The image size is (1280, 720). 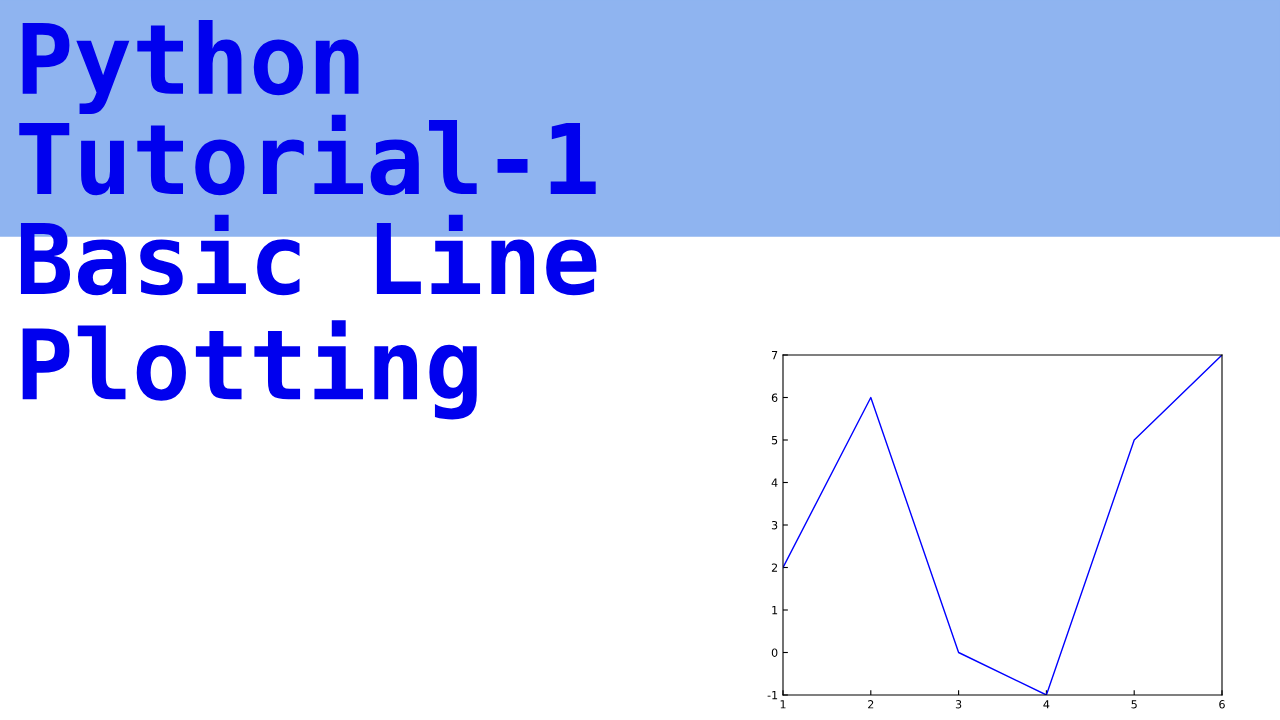 What do you see at coordinates (774, 652) in the screenshot?
I see `y-tick-label: 0` at bounding box center [774, 652].